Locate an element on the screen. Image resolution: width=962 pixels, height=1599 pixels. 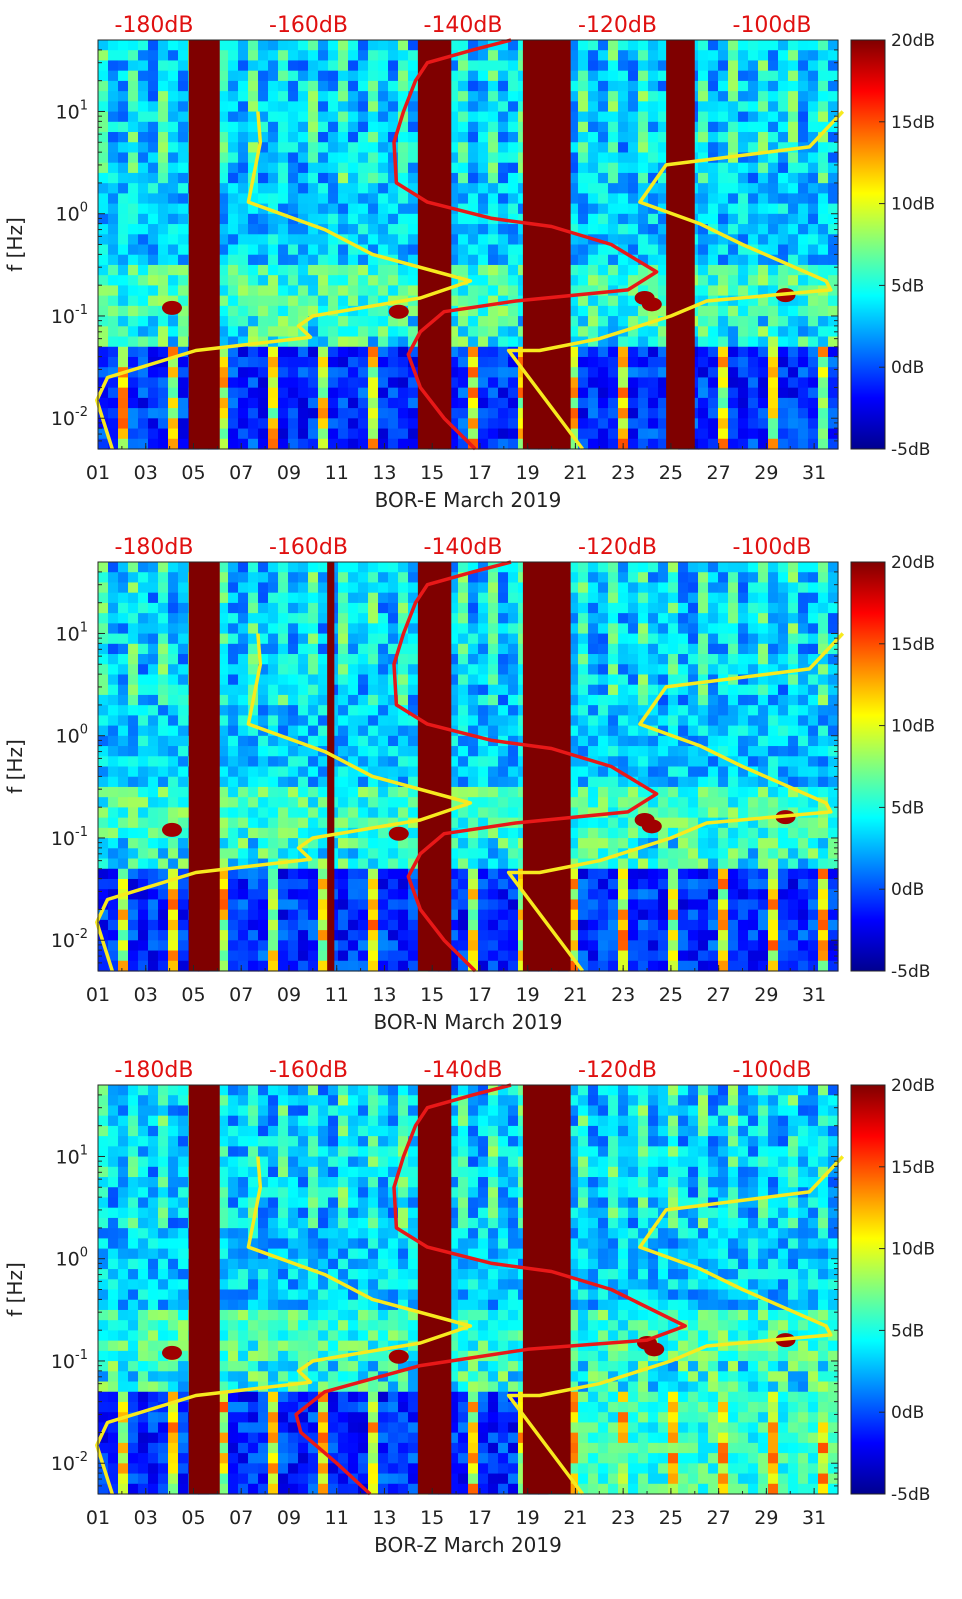
colorbar-tick-label: 0dB is located at coordinates (907, 368).